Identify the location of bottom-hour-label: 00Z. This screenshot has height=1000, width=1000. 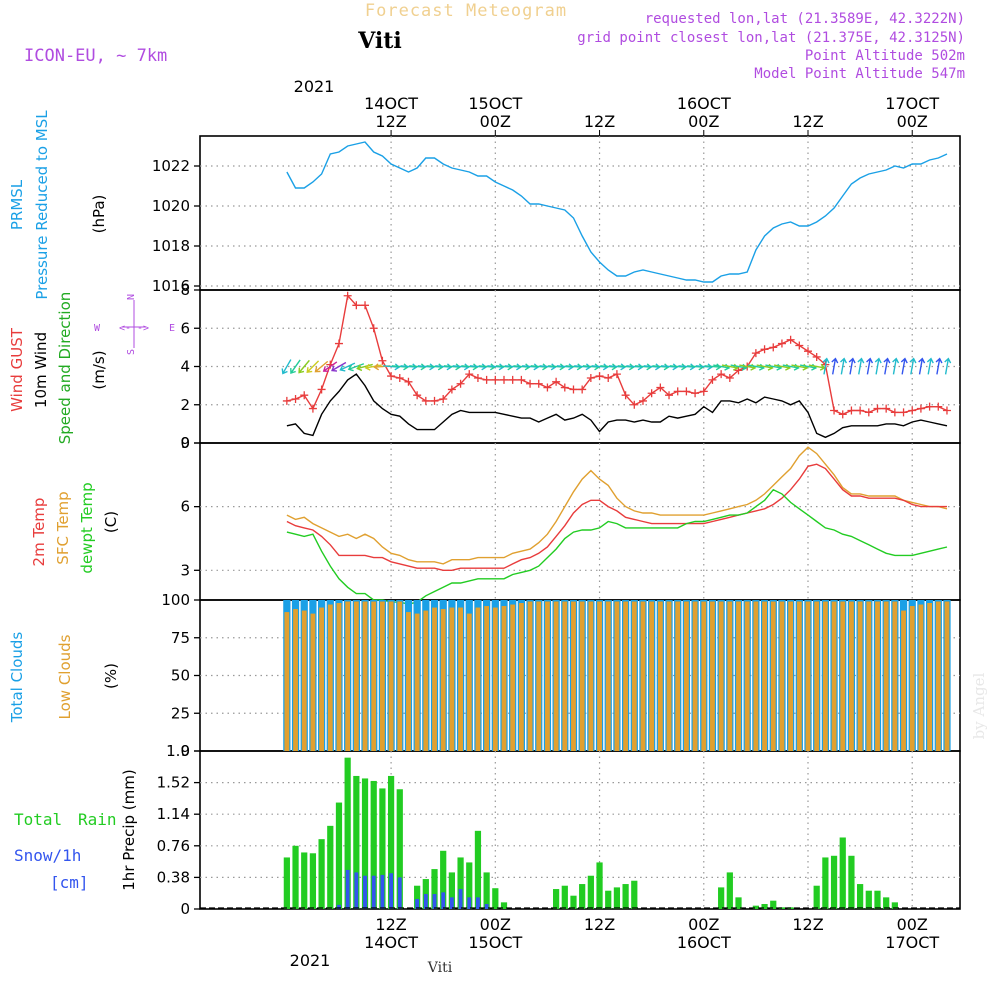
(912, 924).